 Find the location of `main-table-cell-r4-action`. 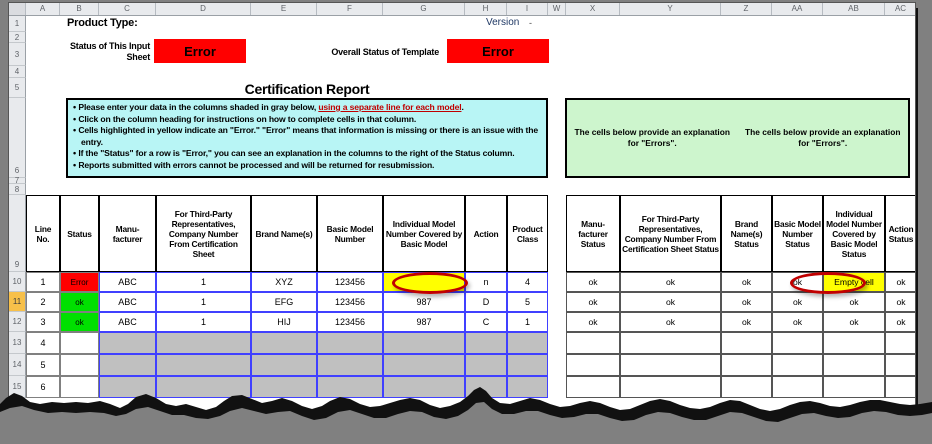

main-table-cell-r4-action is located at coordinates (486, 343).